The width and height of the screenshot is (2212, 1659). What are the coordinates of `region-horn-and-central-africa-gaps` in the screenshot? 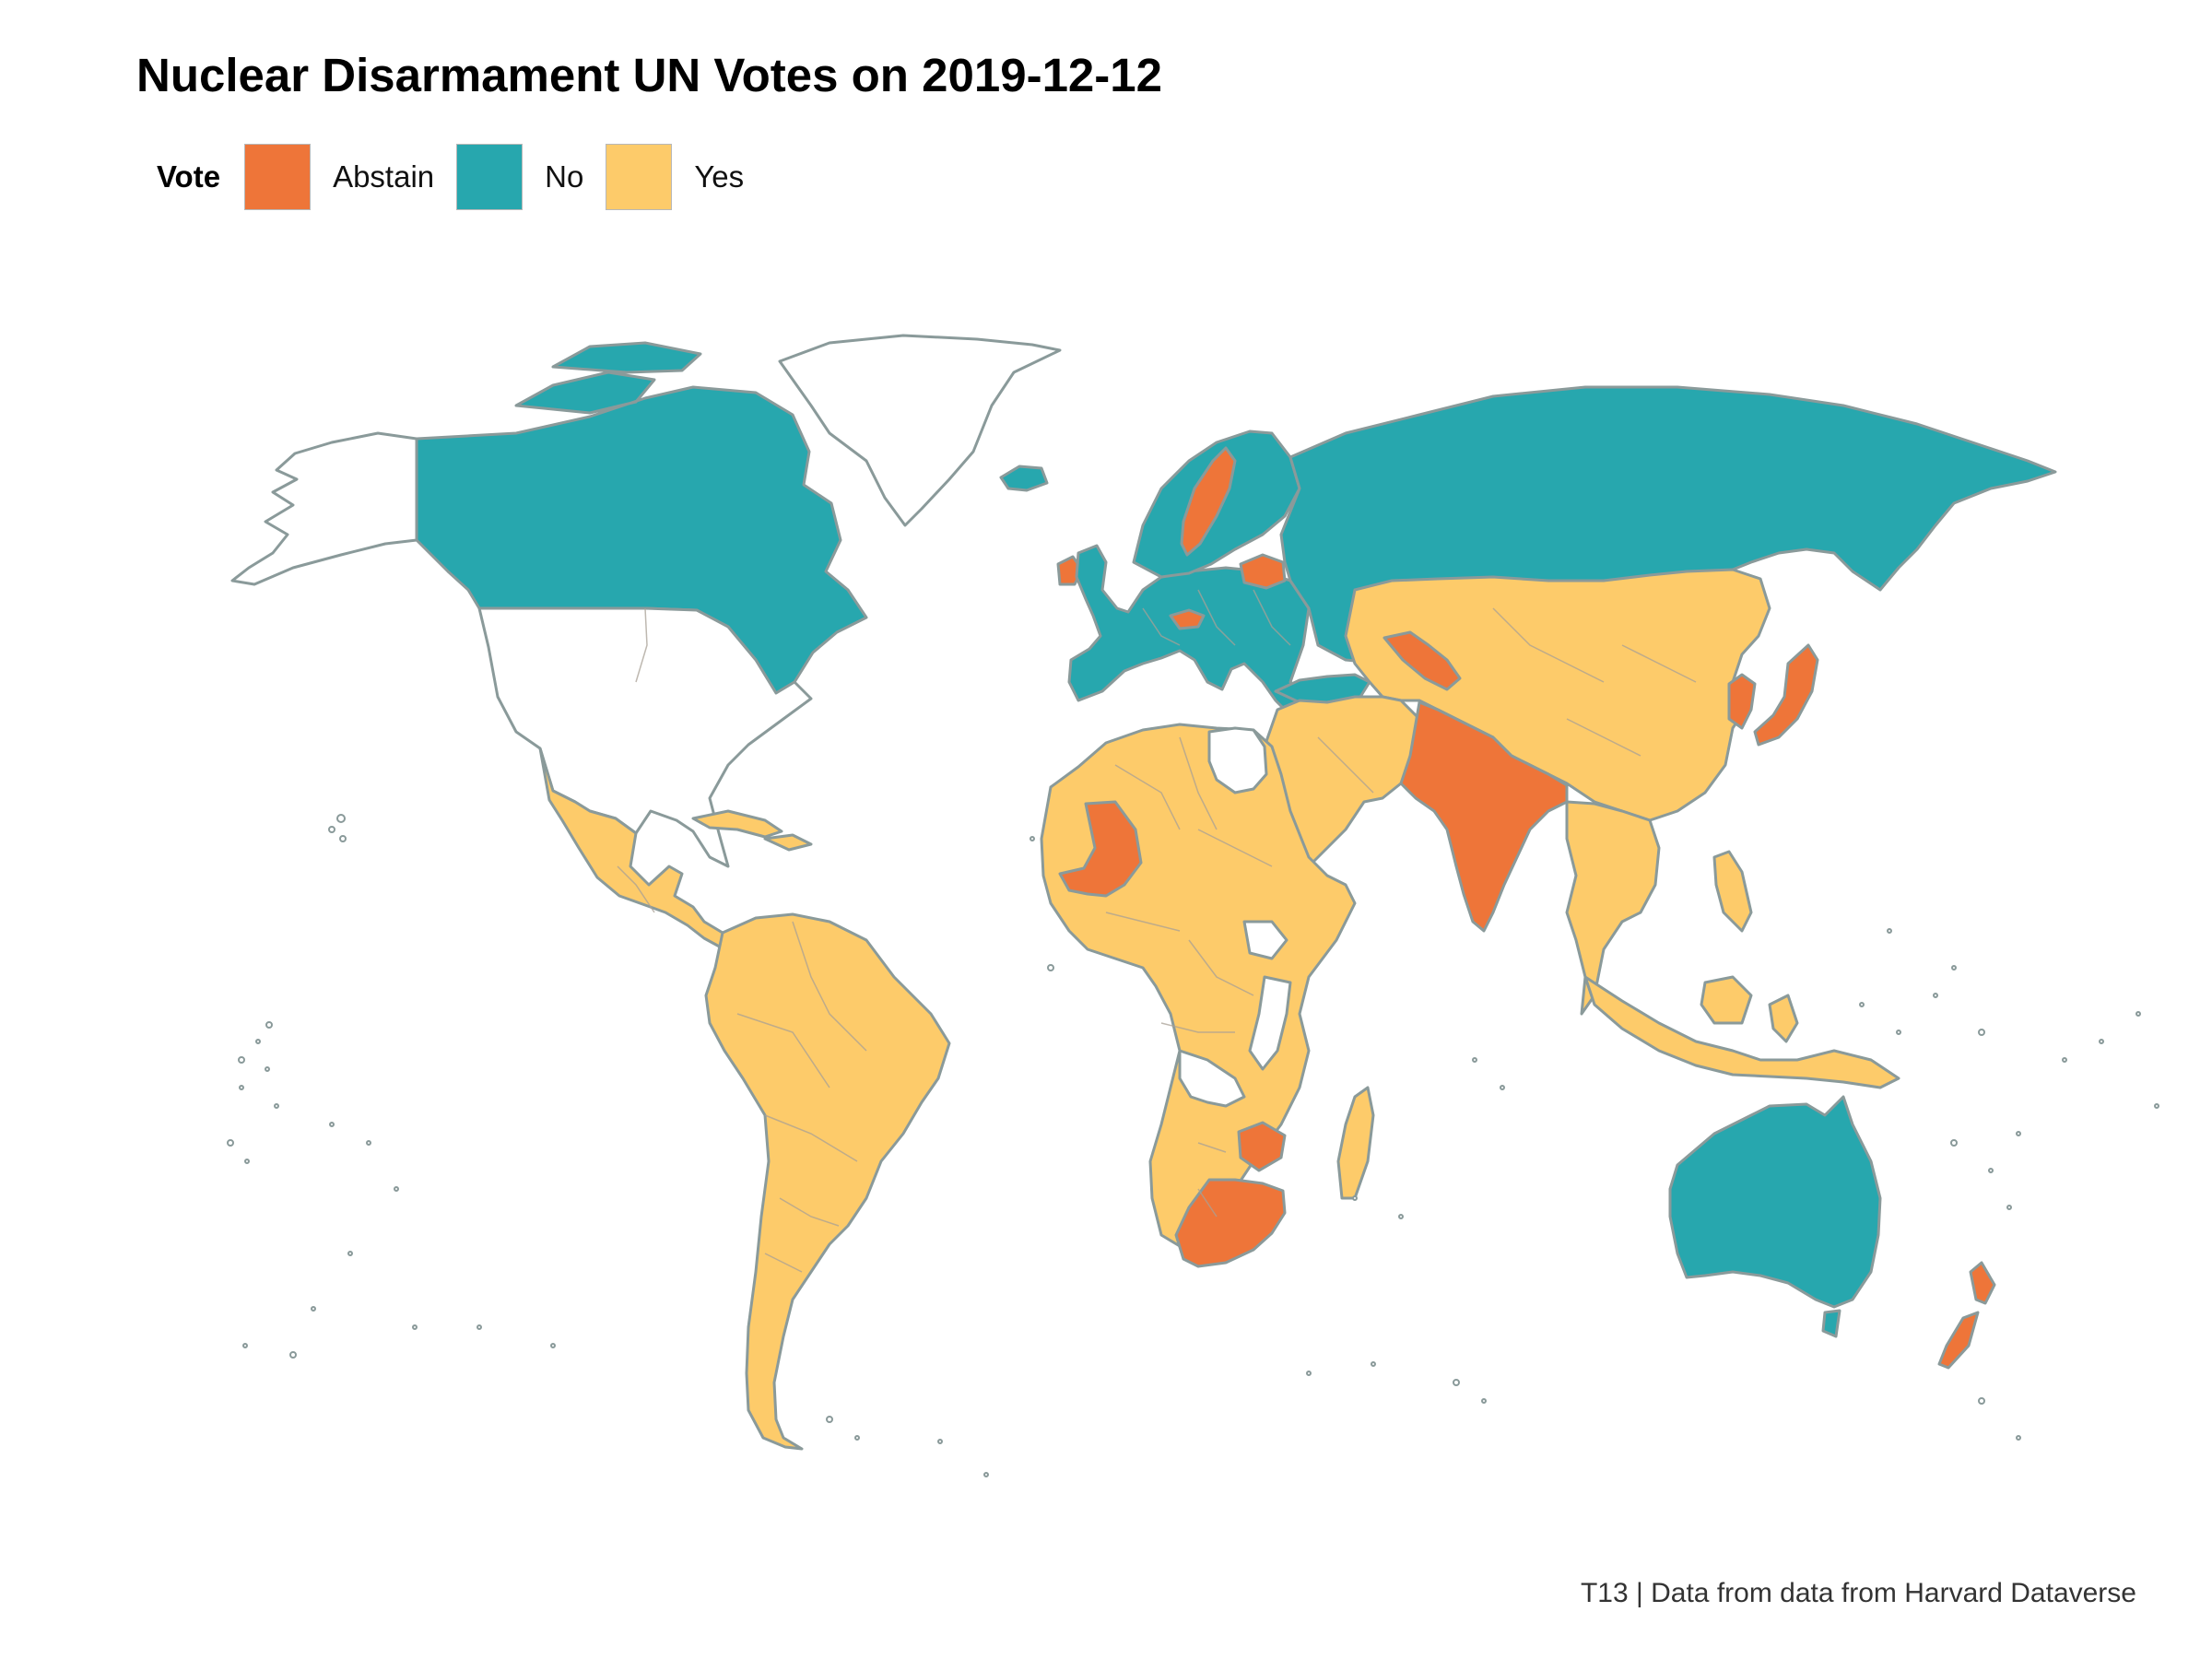 It's located at (1235, 1014).